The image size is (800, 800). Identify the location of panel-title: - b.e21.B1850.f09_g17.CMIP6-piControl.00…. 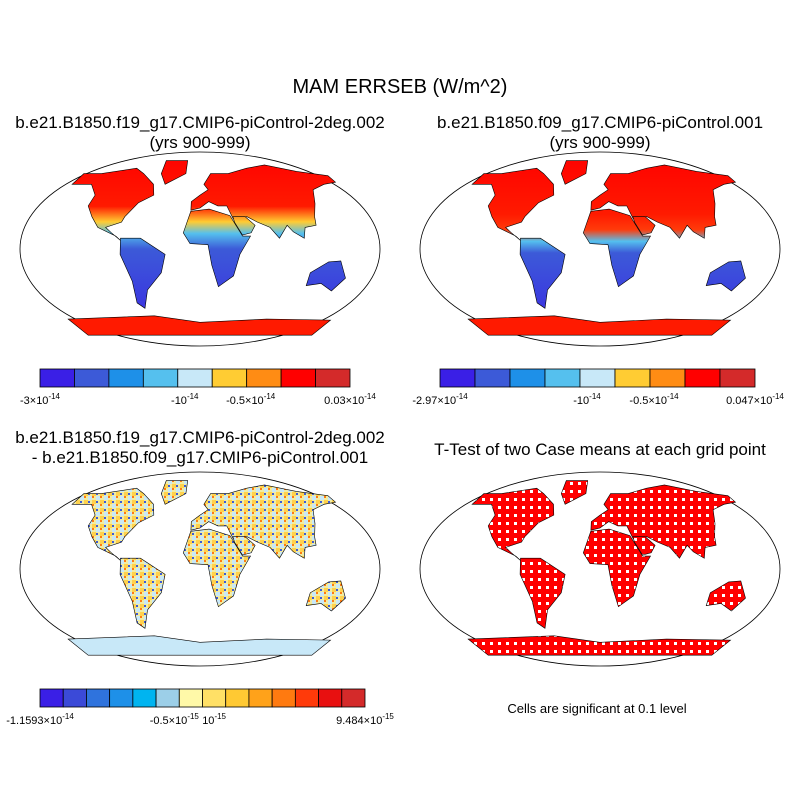
(200, 457).